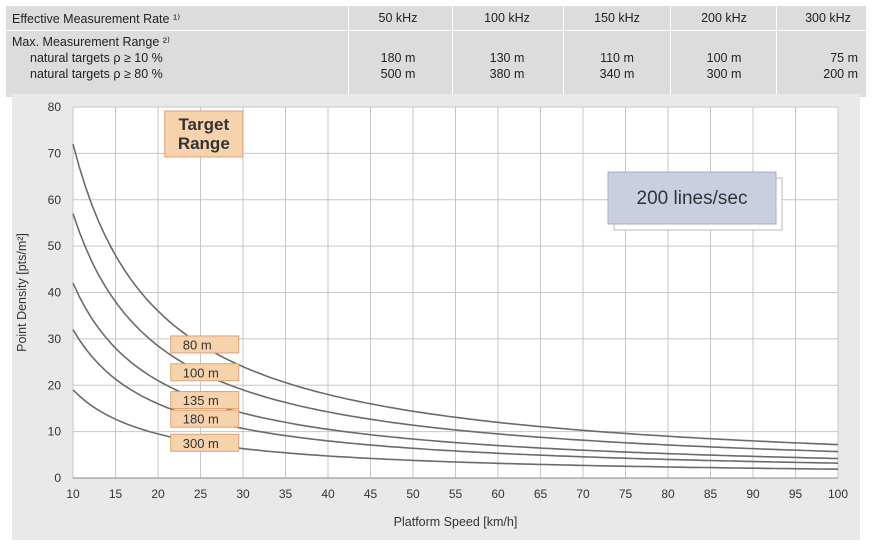  I want to click on cell-value: 130 m, so click(507, 58).